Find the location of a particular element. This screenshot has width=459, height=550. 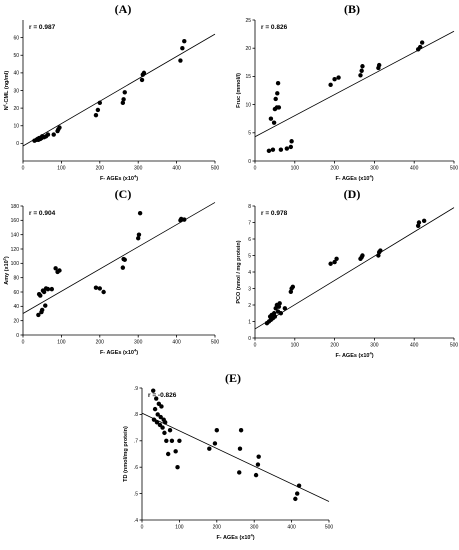

y-tick-label: 100 is located at coordinates (15, 264).